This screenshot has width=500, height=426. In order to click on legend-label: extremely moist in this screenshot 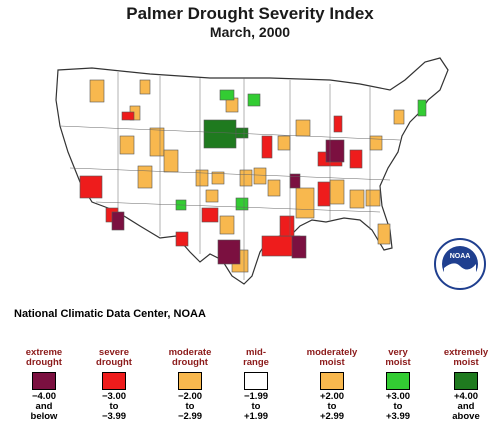, I will do `click(466, 357)`.